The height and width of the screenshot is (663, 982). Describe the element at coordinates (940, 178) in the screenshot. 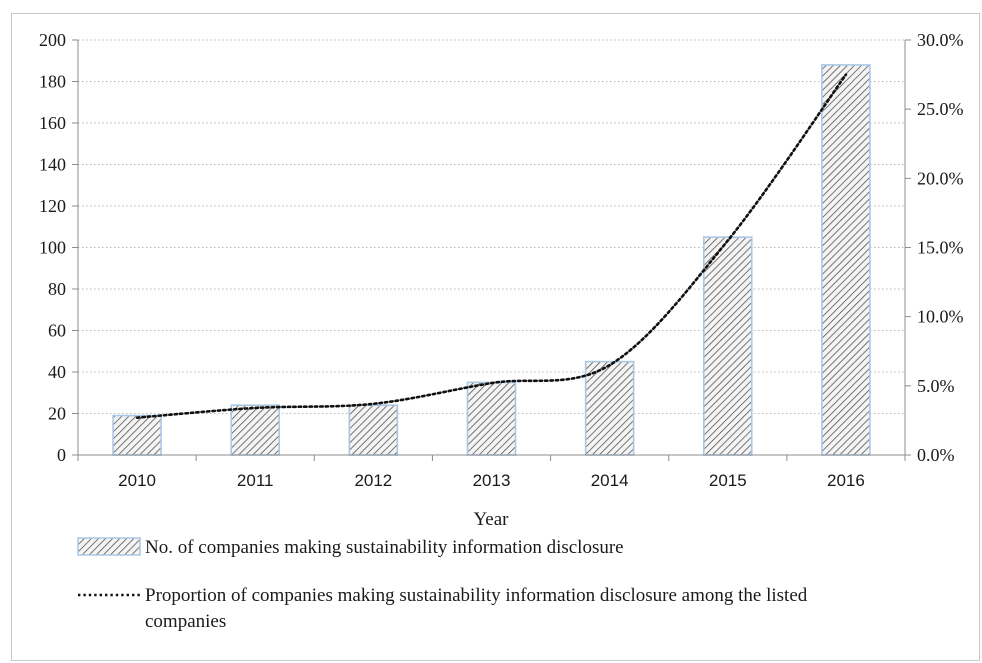

I see `y-right-tick-label: 20.0%` at that location.